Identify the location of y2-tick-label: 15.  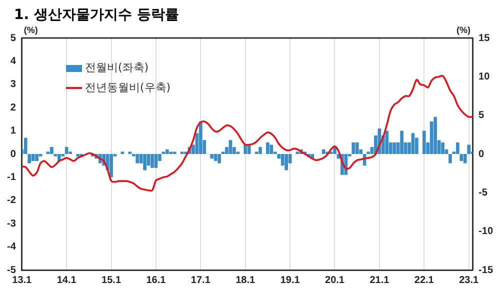
(484, 38).